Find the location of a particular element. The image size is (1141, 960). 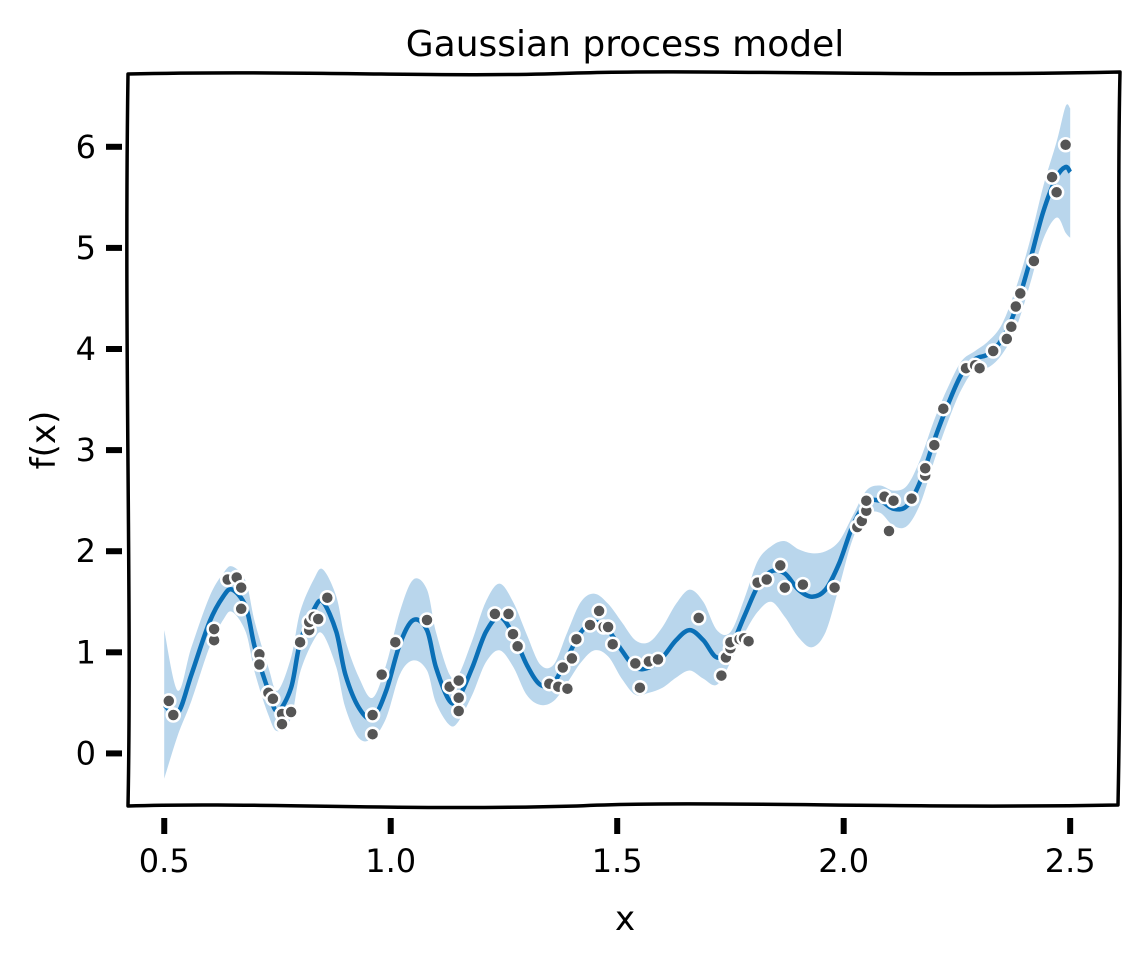

x-axis-ticks: 0.5 1.0 1.5 2.0 2.5 is located at coordinates (617, 849).